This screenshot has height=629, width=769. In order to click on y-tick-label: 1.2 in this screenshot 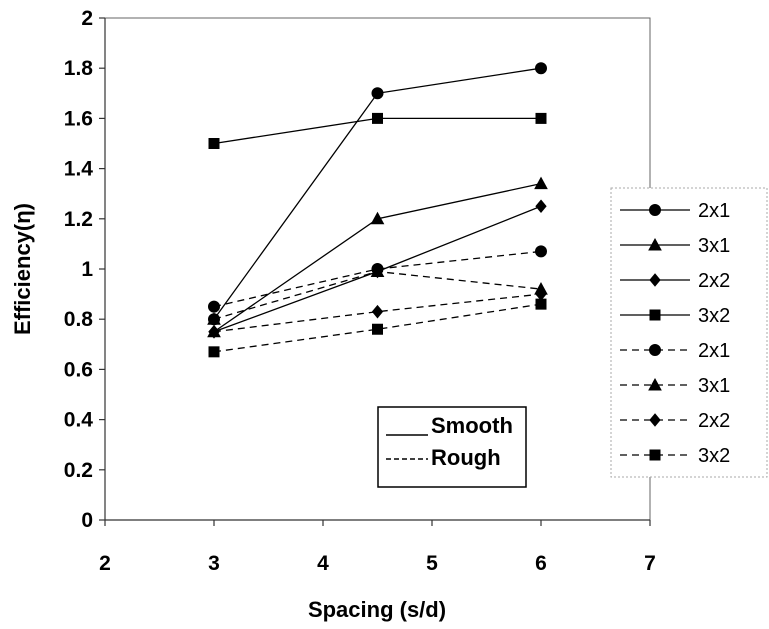, I will do `click(78, 219)`.